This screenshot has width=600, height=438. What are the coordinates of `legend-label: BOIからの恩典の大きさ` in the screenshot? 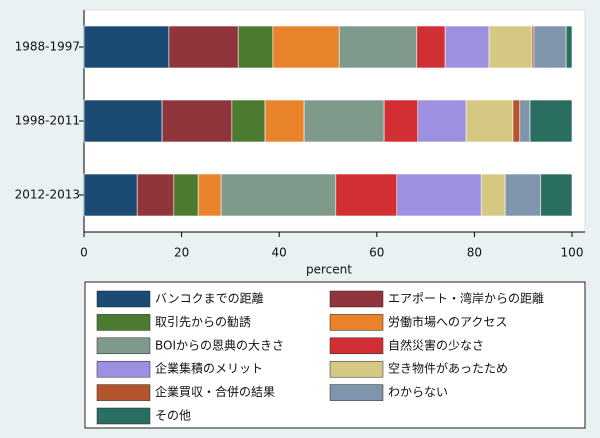 It's located at (219, 345).